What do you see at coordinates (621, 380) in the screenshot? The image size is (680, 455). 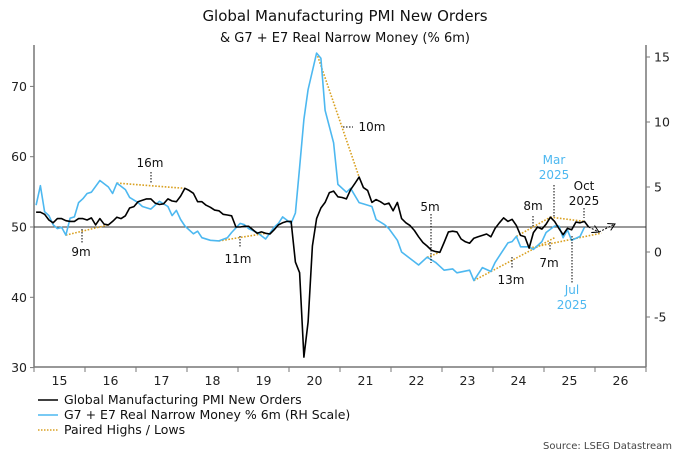 I see `x-tick-label: 26` at bounding box center [621, 380].